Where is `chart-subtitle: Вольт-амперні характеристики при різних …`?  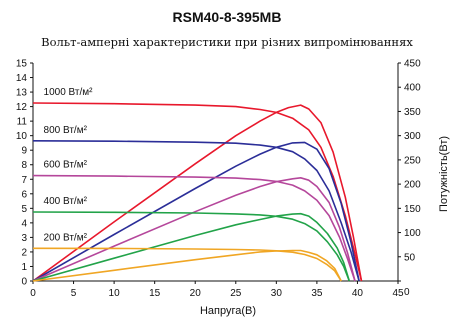
chart-subtitle: Вольт-амперні характеристики при різних … is located at coordinates (227, 42).